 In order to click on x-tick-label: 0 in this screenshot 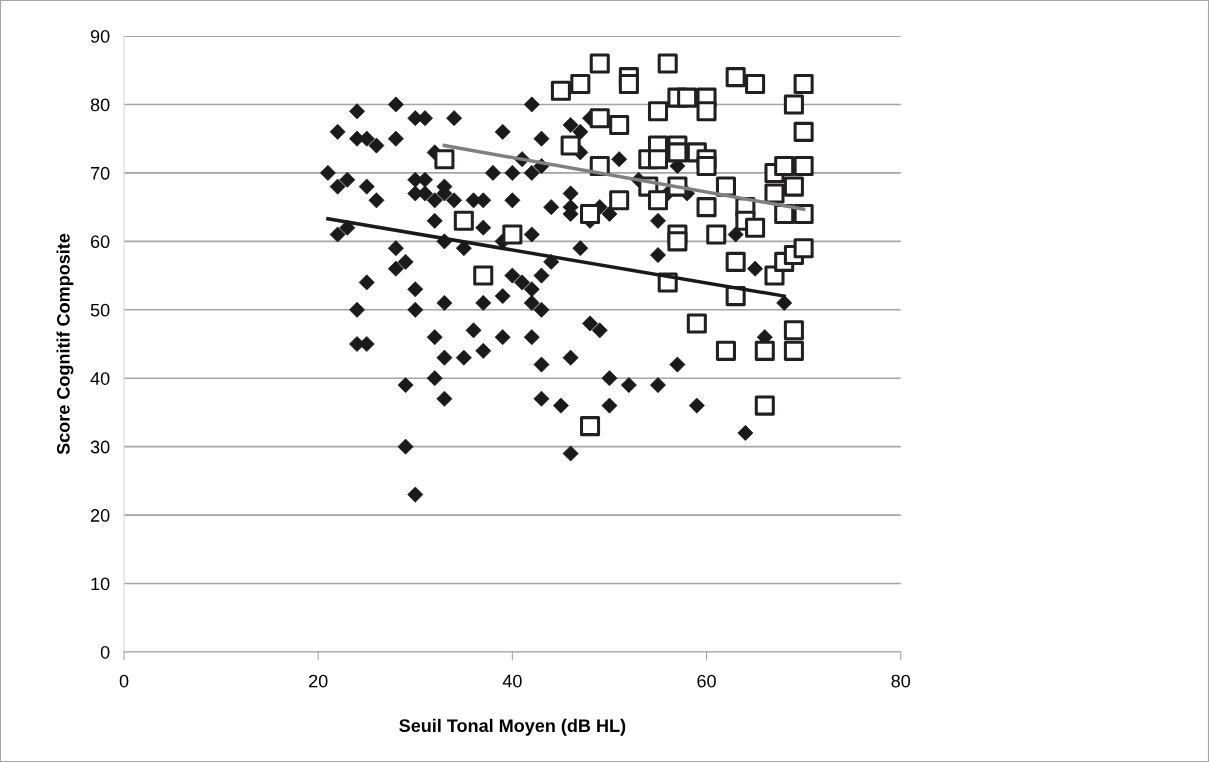, I will do `click(124, 681)`.